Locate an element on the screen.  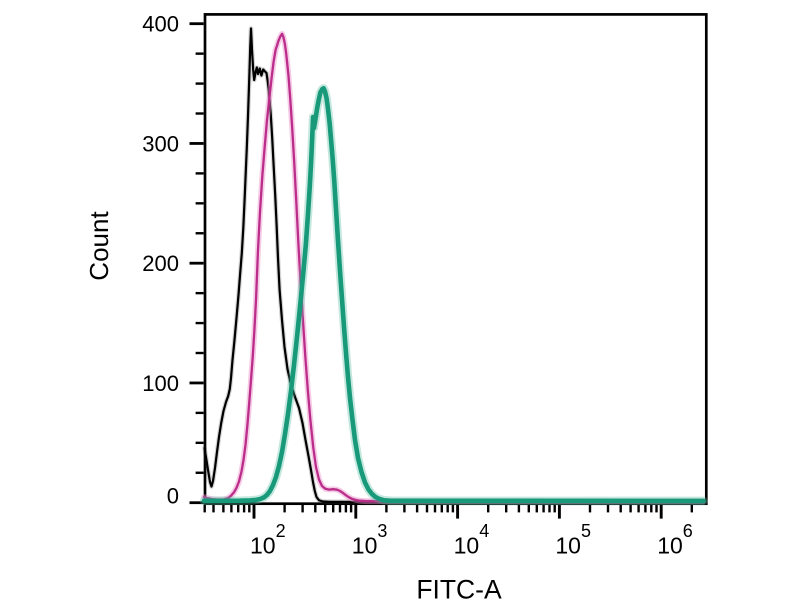
svg-text: 300 is located at coordinates (160, 143).